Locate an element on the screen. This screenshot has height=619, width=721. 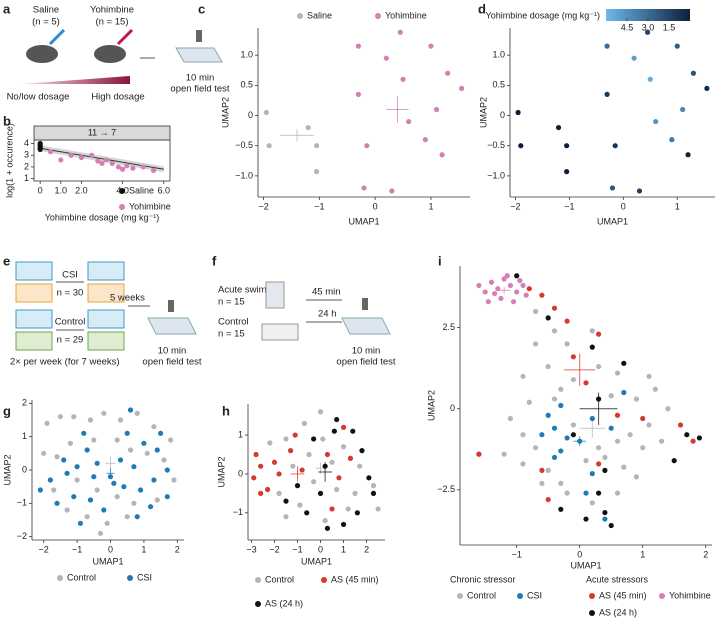
y-tick-label: 2 is located at coordinates (26, 166).